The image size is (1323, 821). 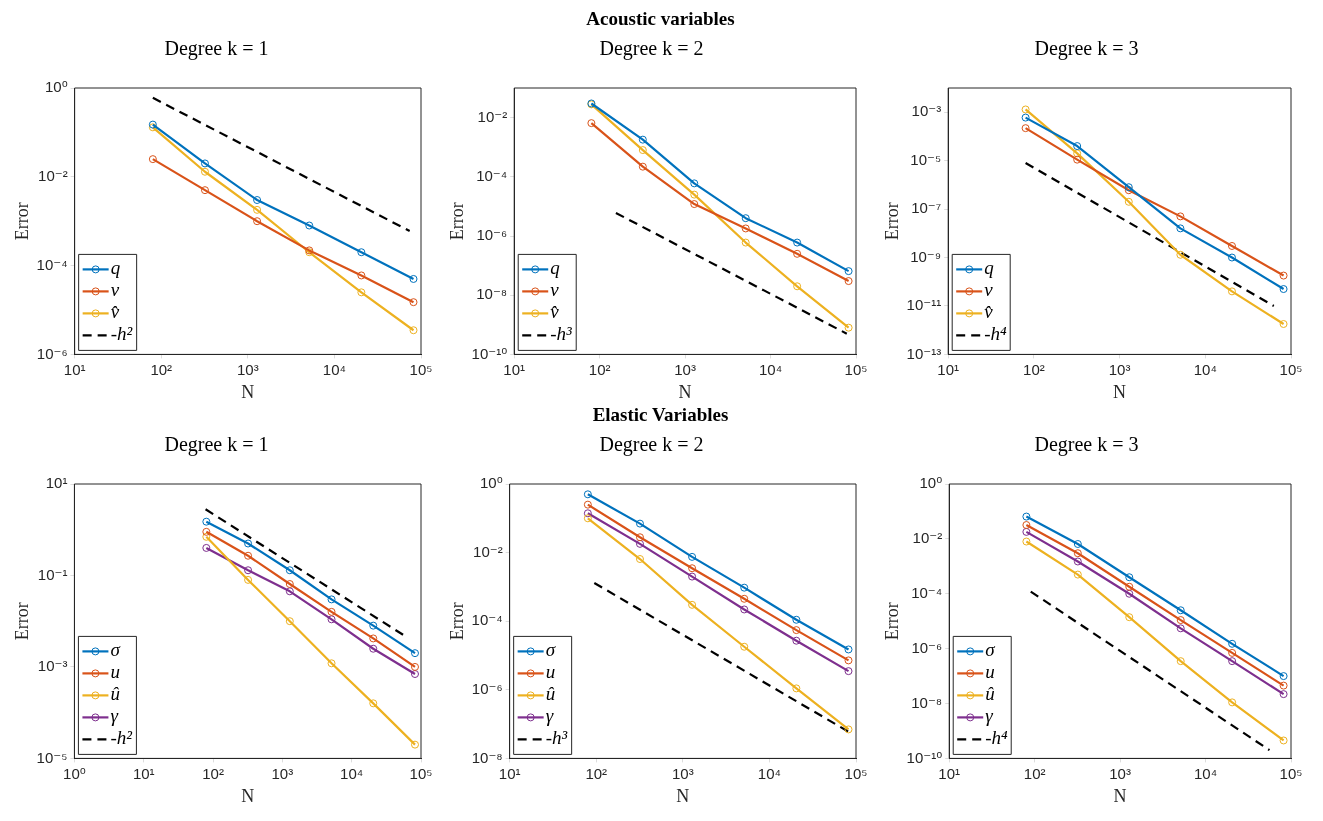 What do you see at coordinates (924, 305) in the screenshot?
I see `y-tick-label: 10⁻¹¹` at bounding box center [924, 305].